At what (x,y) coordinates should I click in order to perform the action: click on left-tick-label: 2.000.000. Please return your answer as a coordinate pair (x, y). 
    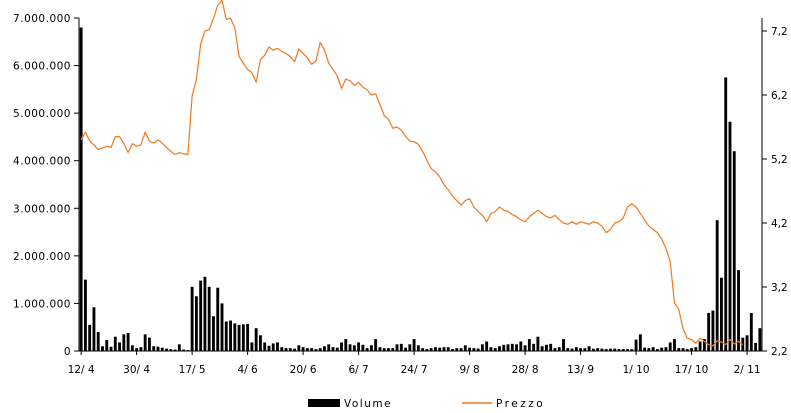
    Looking at the image, I should click on (42, 257).